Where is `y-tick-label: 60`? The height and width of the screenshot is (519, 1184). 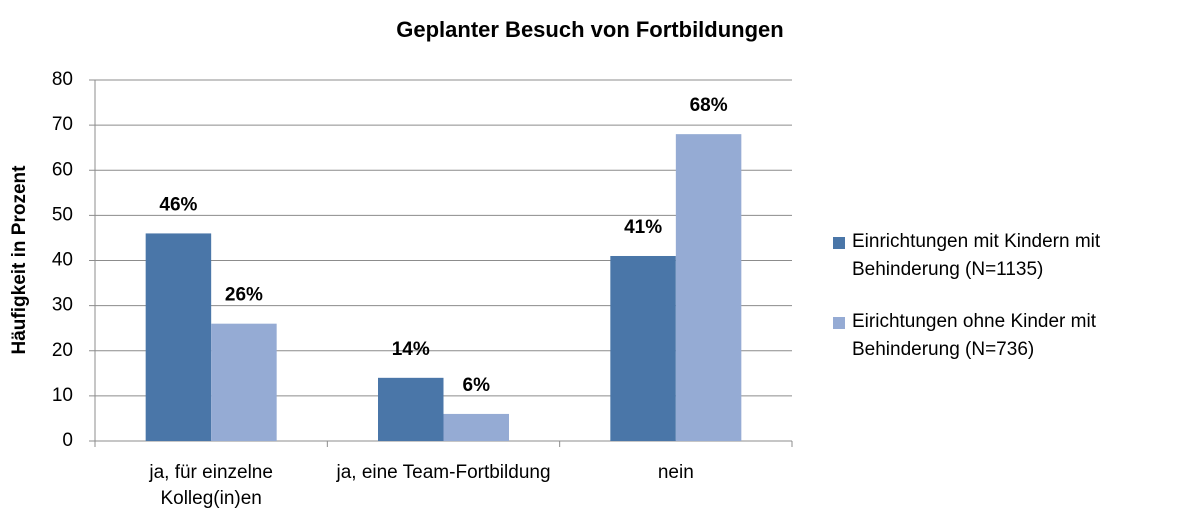 y-tick-label: 60 is located at coordinates (62, 169).